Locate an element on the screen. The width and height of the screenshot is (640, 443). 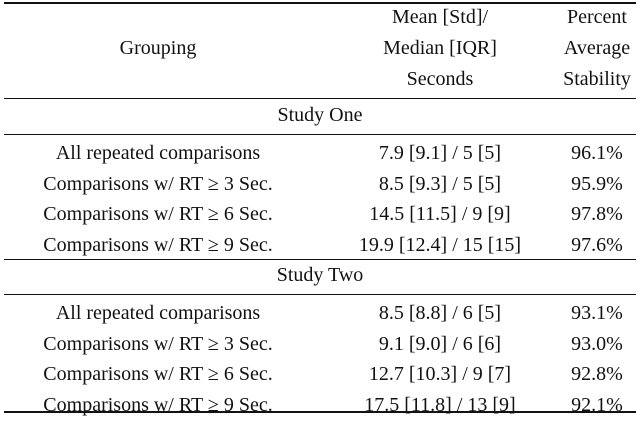
cell: 97.8% is located at coordinates (597, 214).